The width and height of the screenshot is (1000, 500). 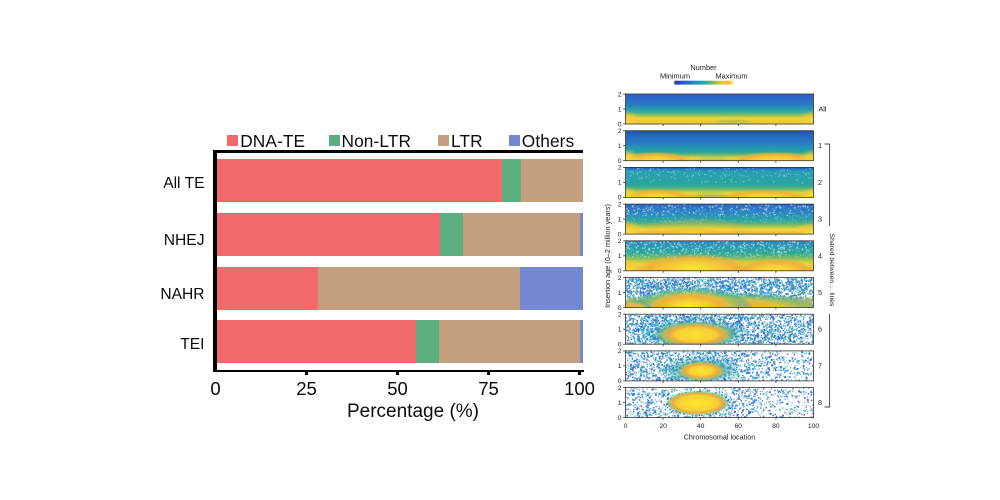 What do you see at coordinates (831, 271) in the screenshot?
I see `svg-text: Shared between ... lines` at bounding box center [831, 271].